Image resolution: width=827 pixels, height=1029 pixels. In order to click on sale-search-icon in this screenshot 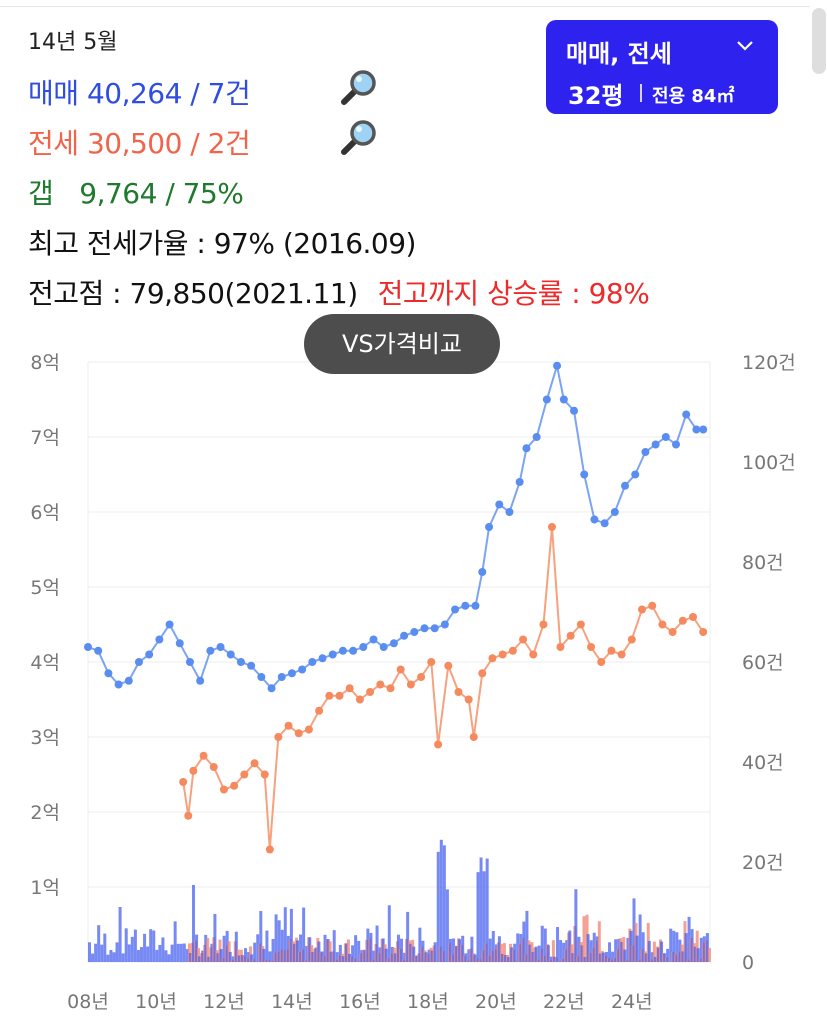, I will do `click(358, 88)`.